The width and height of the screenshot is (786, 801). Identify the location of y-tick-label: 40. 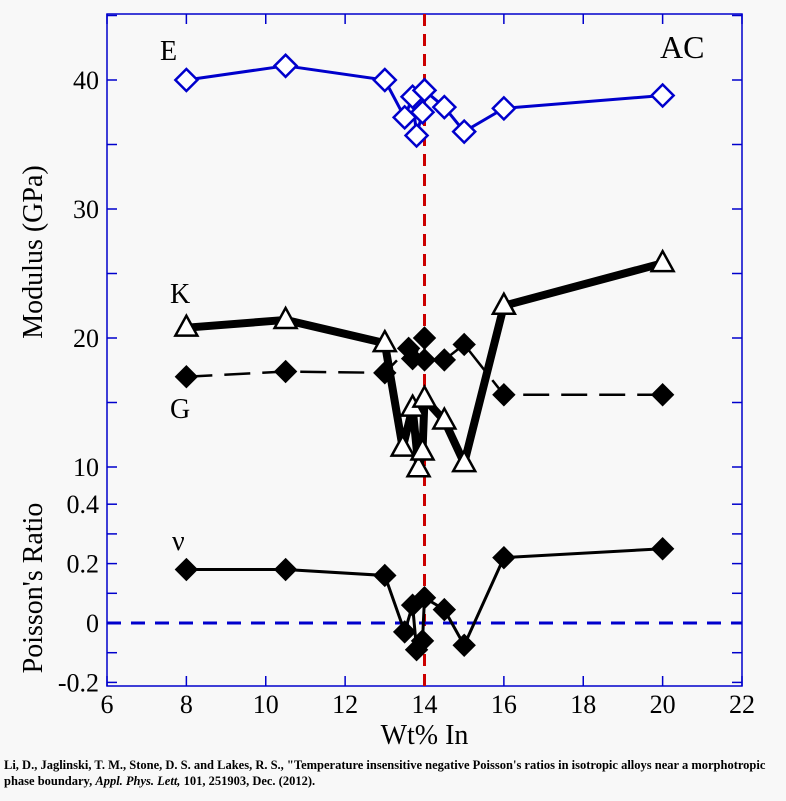
(86, 80).